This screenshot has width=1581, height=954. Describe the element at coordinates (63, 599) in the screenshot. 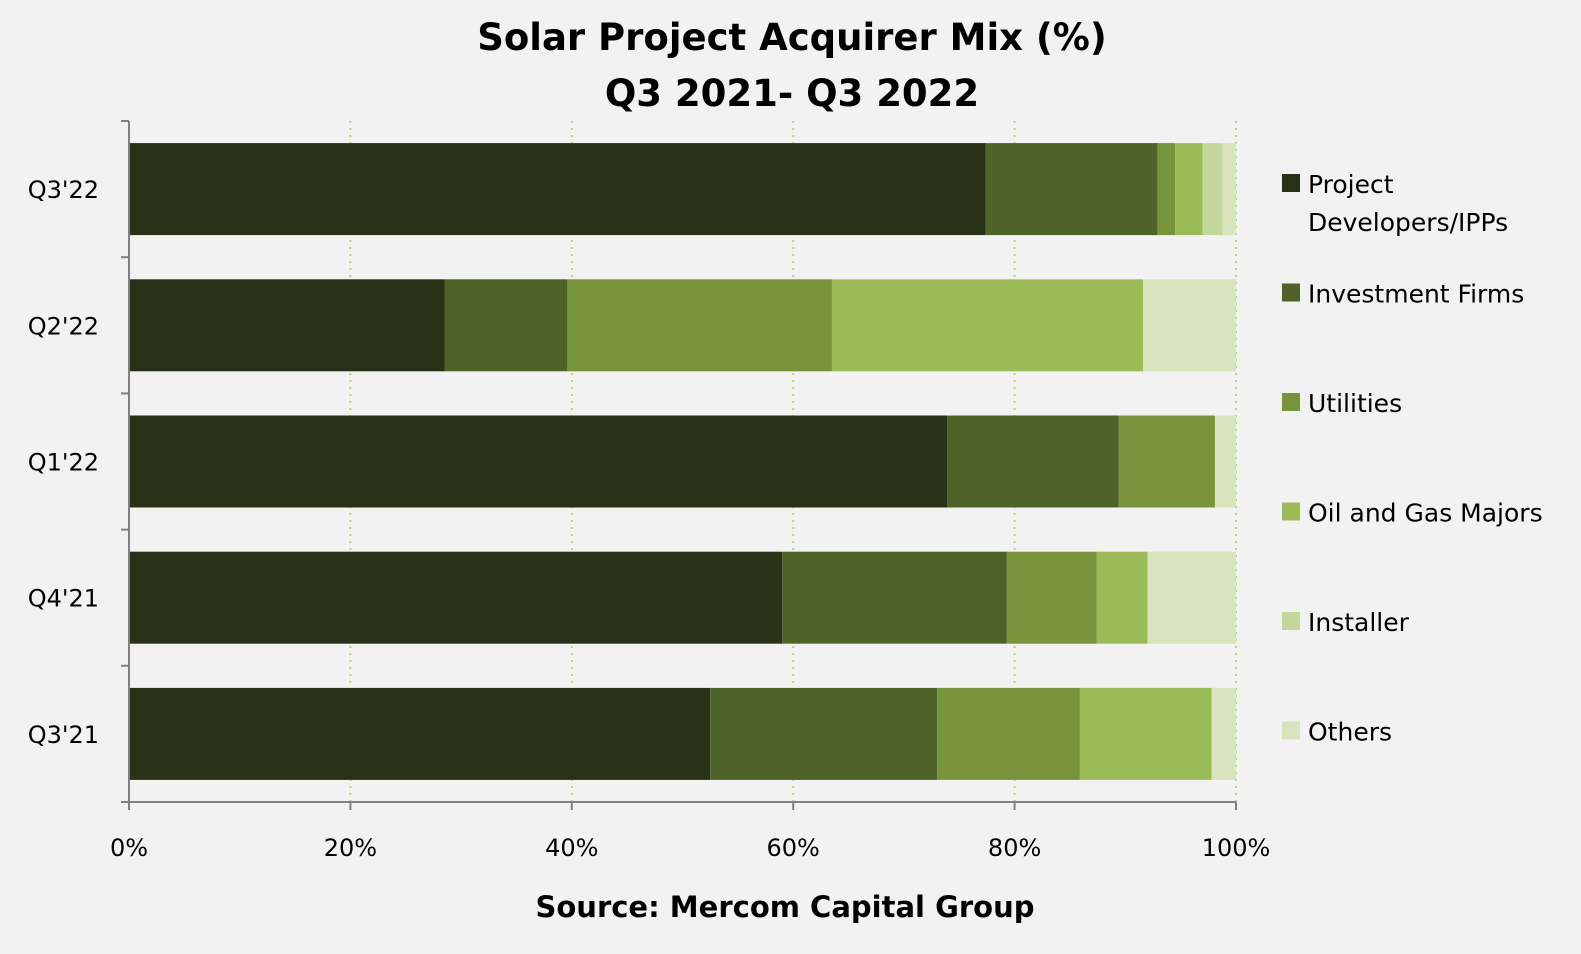

I see `y-tick-label: Q4'21` at that location.